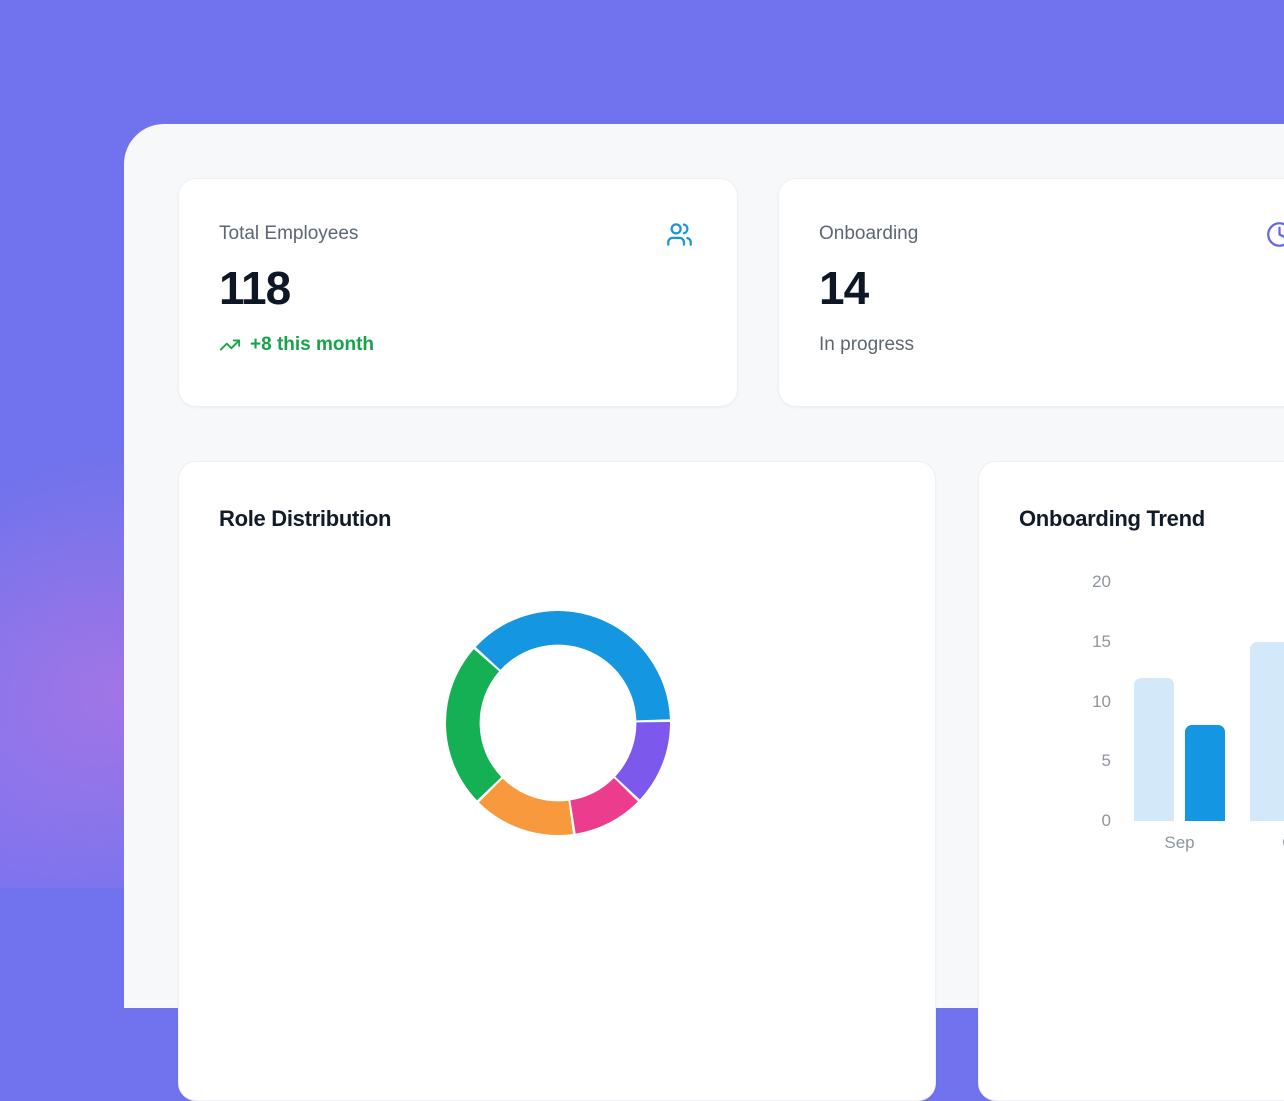  I want to click on y-tick-label: 20, so click(1081, 582).